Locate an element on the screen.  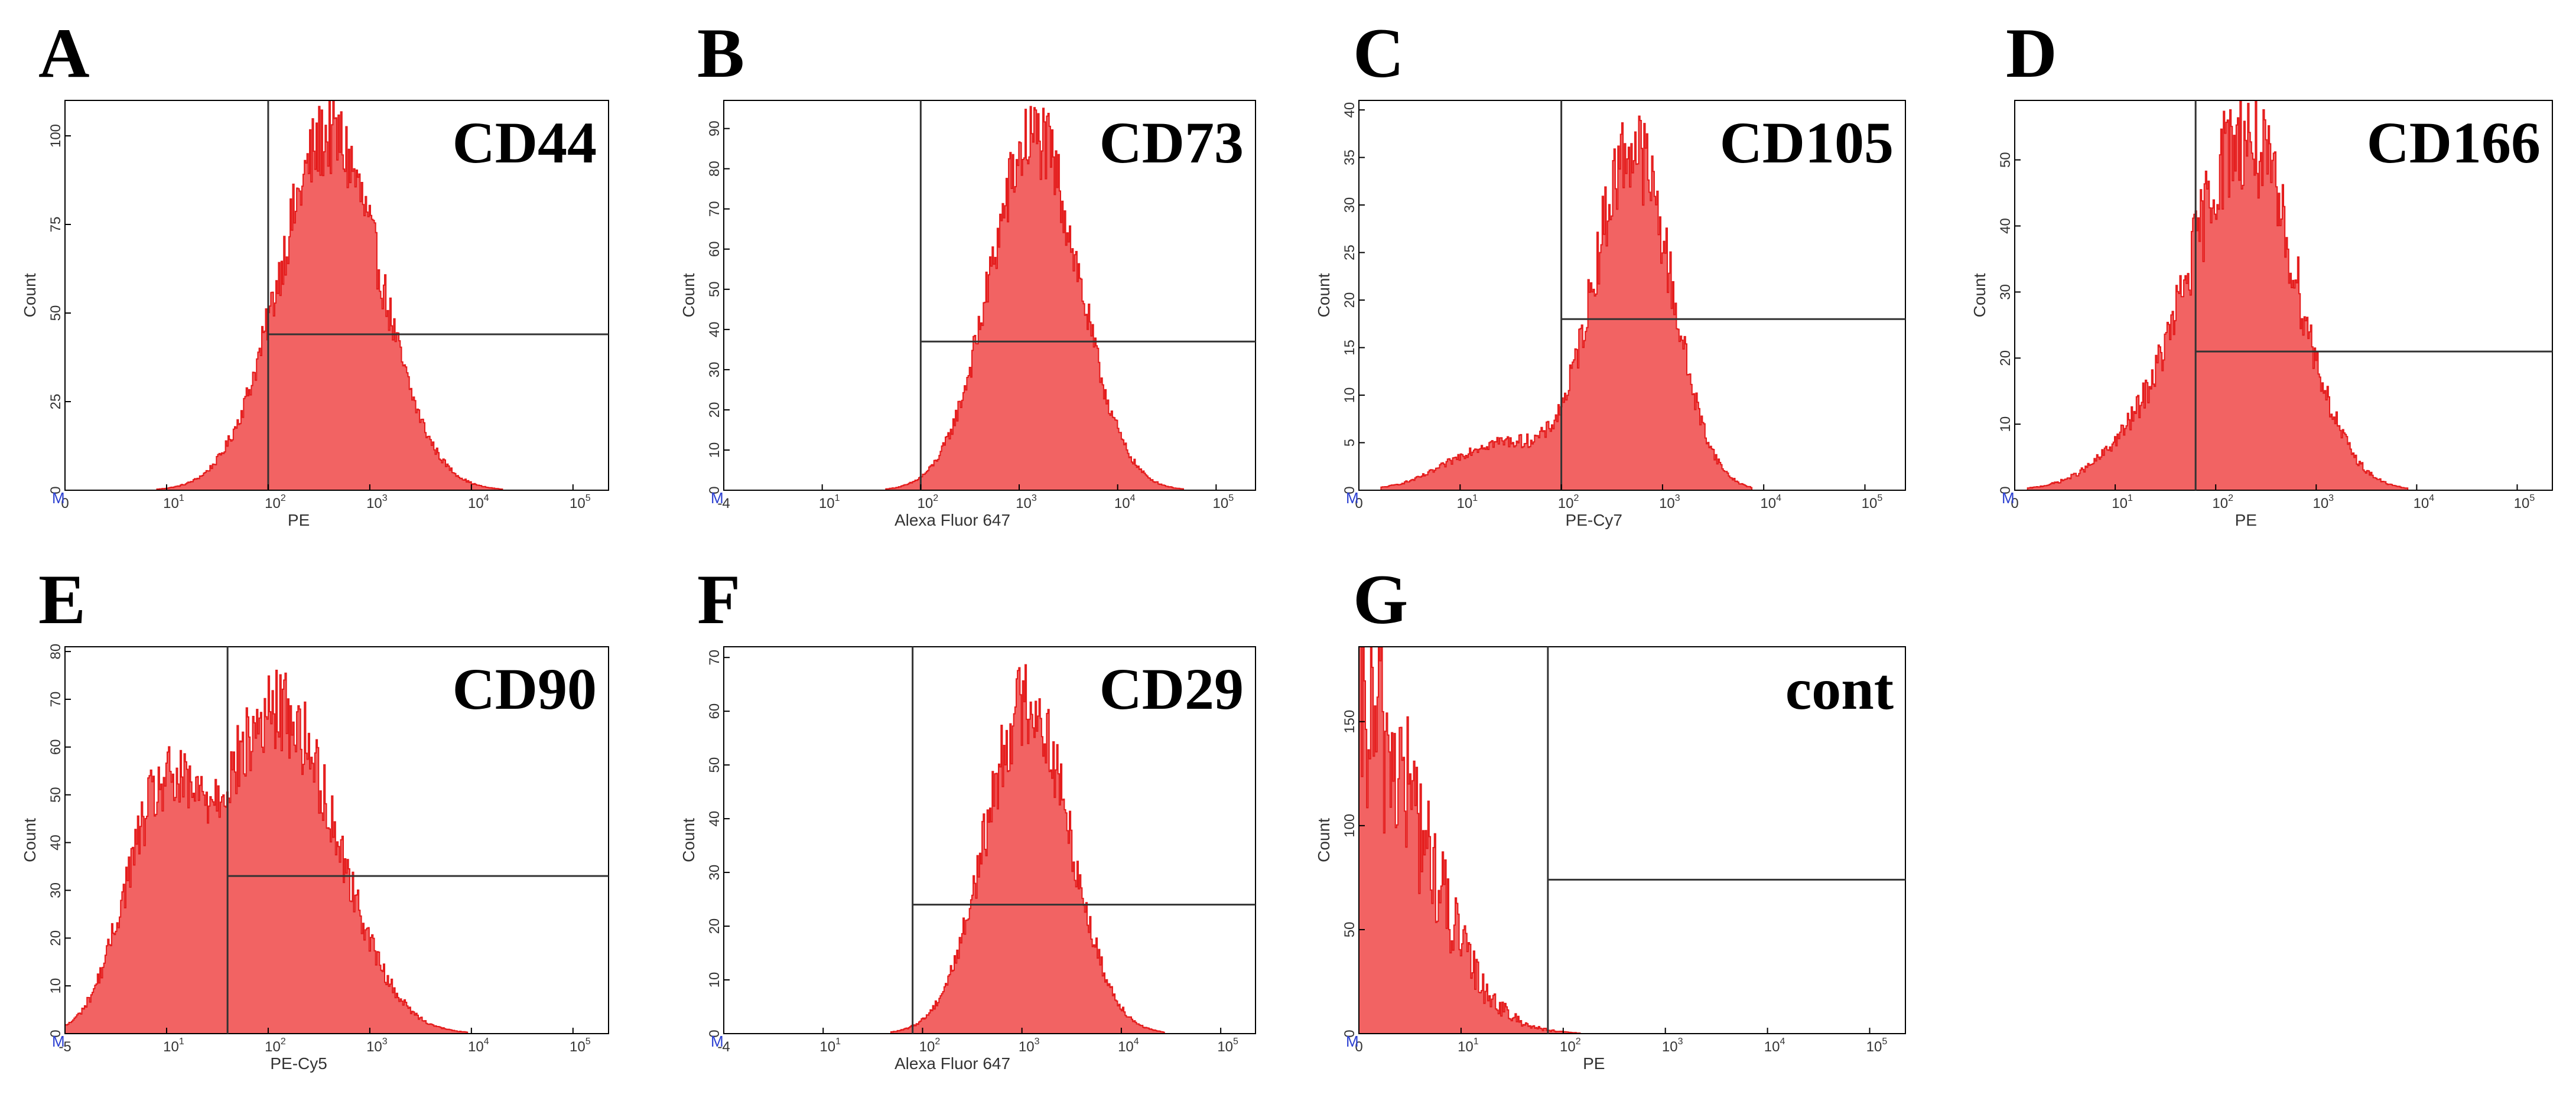
panel-letter: A is located at coordinates (64, 53).